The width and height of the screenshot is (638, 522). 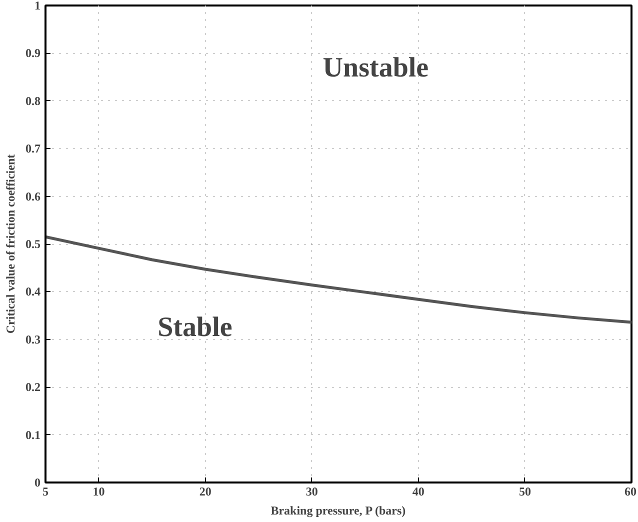 What do you see at coordinates (11, 244) in the screenshot?
I see `y-axis-title: Critical value of friction coefficient` at bounding box center [11, 244].